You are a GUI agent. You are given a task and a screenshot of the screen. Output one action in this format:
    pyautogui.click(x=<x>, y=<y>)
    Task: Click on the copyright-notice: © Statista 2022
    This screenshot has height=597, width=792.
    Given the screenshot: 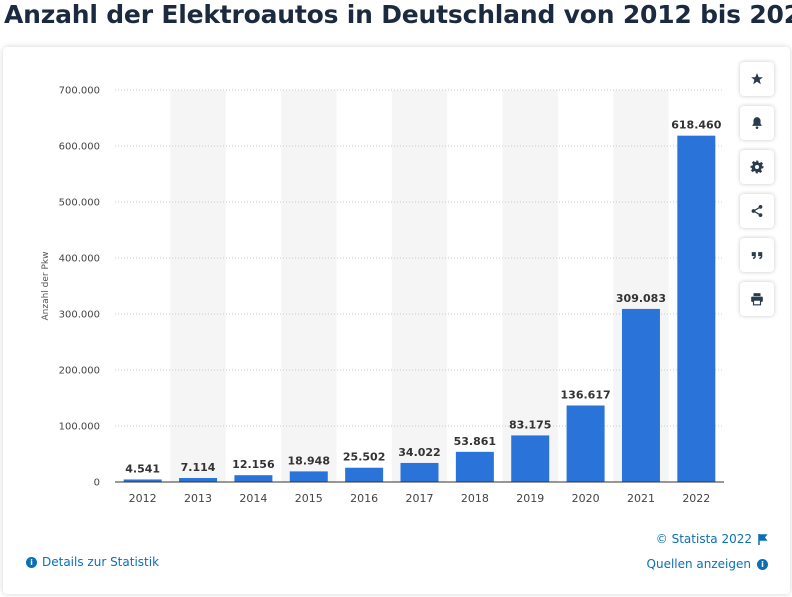 What is the action you would take?
    pyautogui.click(x=712, y=539)
    